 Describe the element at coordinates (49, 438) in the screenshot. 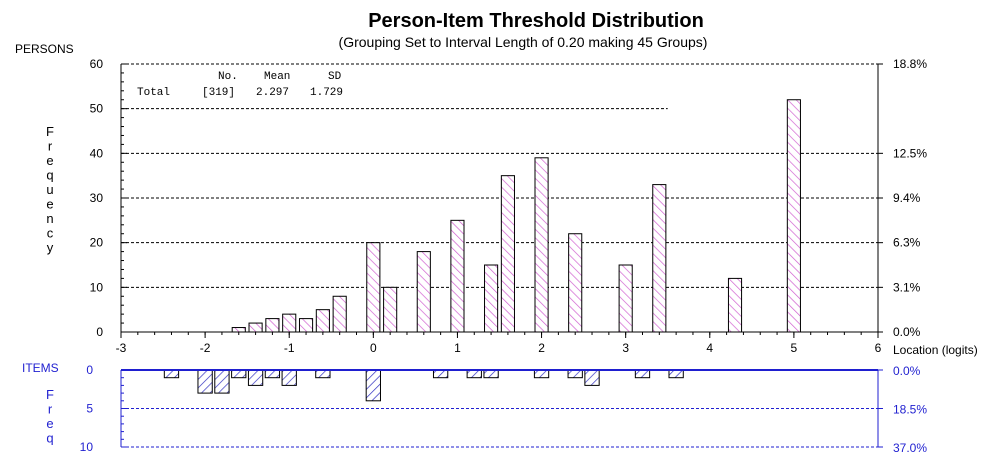

I see `items-y-label-char: q` at that location.